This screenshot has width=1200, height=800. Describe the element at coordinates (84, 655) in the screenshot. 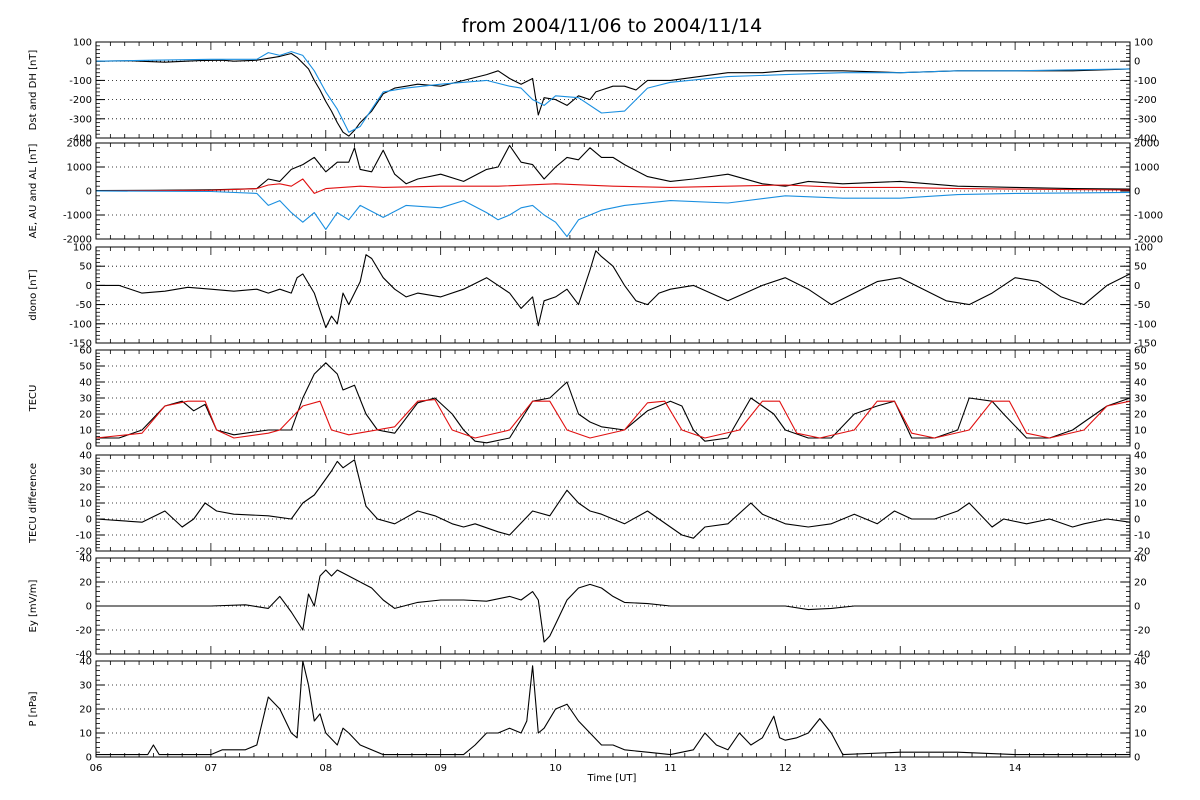

I see `y-tick-label: -40` at that location.